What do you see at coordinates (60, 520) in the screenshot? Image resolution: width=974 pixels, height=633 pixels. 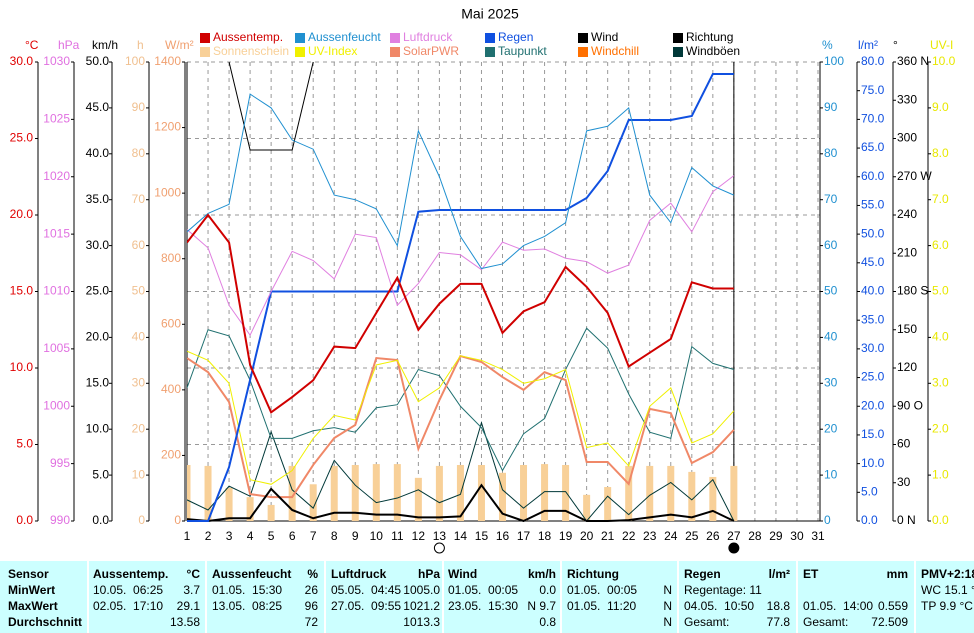 I see `y-tick-label: 990` at bounding box center [60, 520].